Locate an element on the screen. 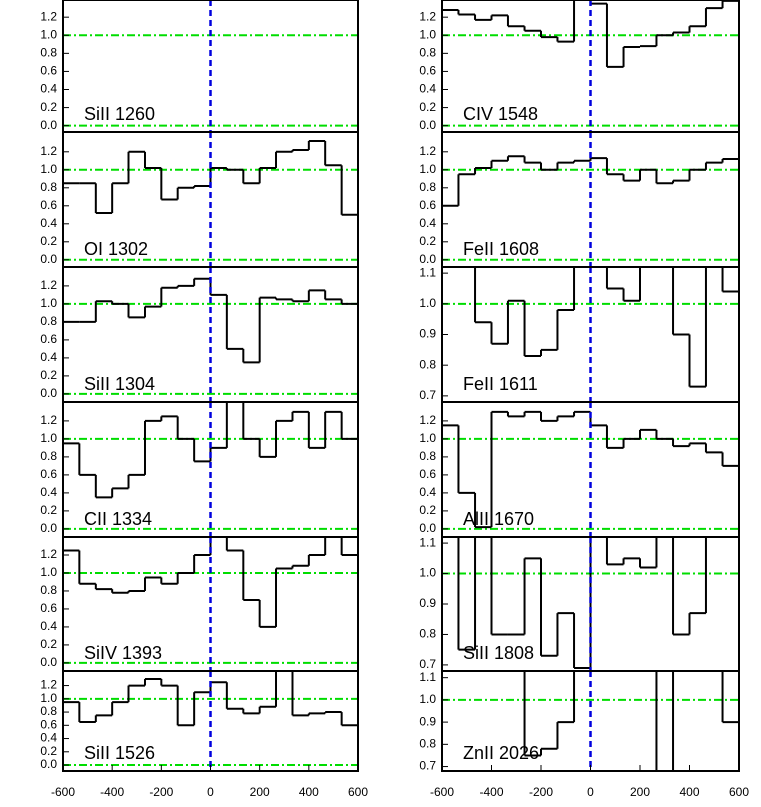 The image size is (761, 807). panel-label: SiIV 1393 is located at coordinates (123, 653).